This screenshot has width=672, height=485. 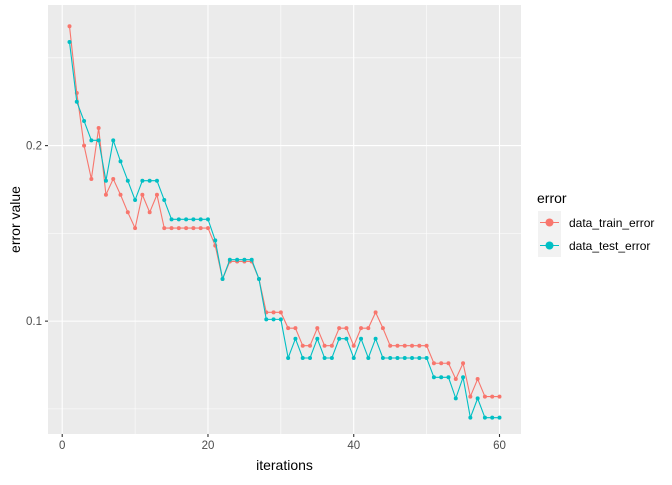 I want to click on legend-label: data_test_error, so click(x=609, y=246).